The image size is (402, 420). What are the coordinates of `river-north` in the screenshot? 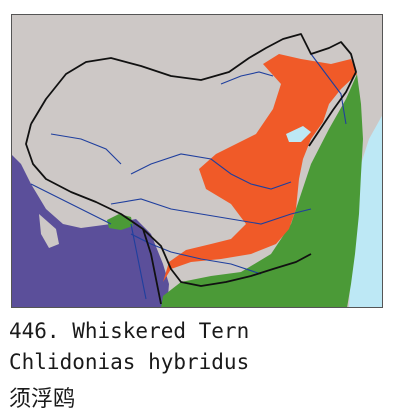 It's located at (247, 78).